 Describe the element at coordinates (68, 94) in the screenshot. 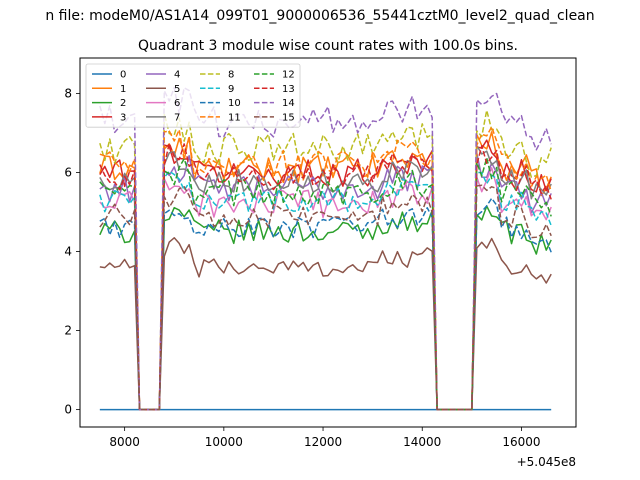

I see `y-tick-label: 8` at that location.